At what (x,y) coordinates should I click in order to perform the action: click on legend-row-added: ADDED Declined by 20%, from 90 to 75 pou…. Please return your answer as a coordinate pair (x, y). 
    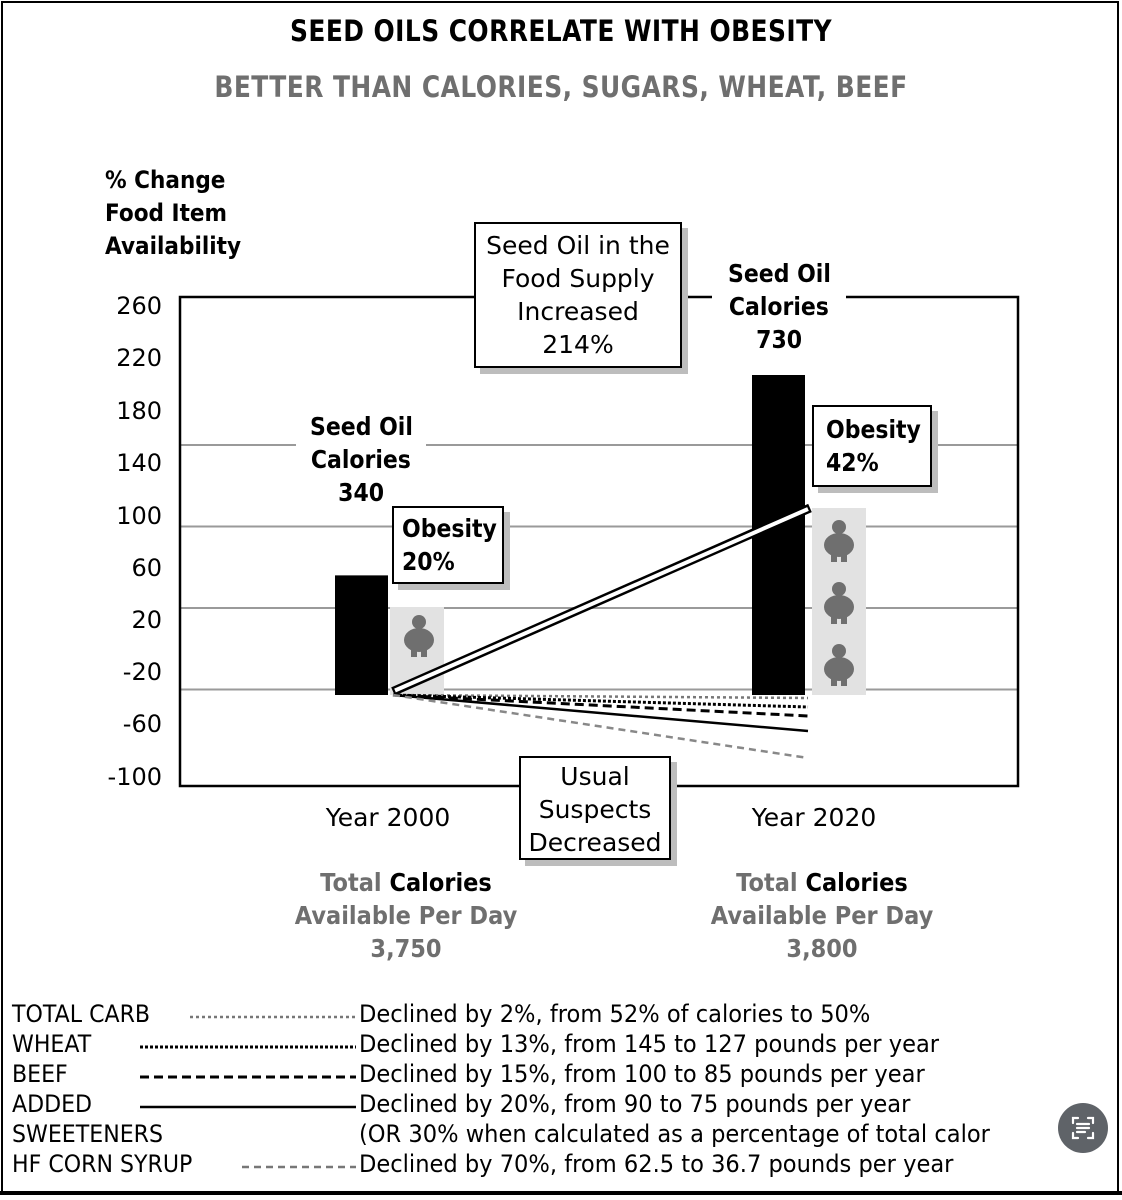
    Looking at the image, I should click on (562, 1105).